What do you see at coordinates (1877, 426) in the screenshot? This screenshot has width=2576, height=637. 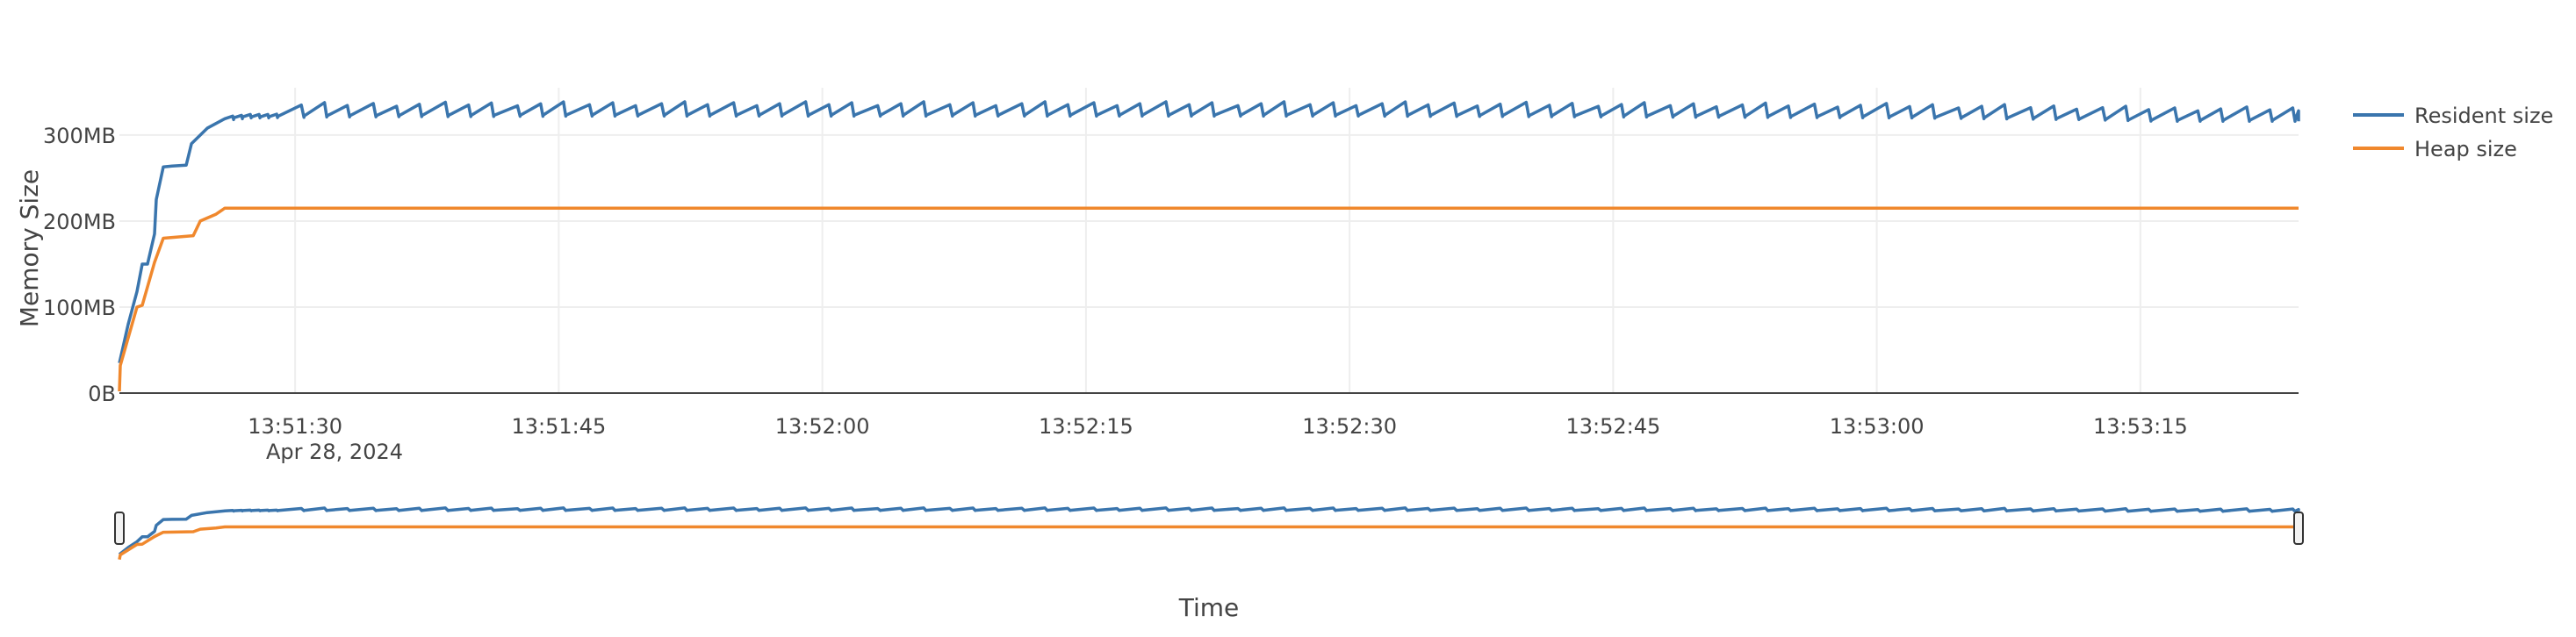 I see `x-tick-label: 13:53:00` at bounding box center [1877, 426].